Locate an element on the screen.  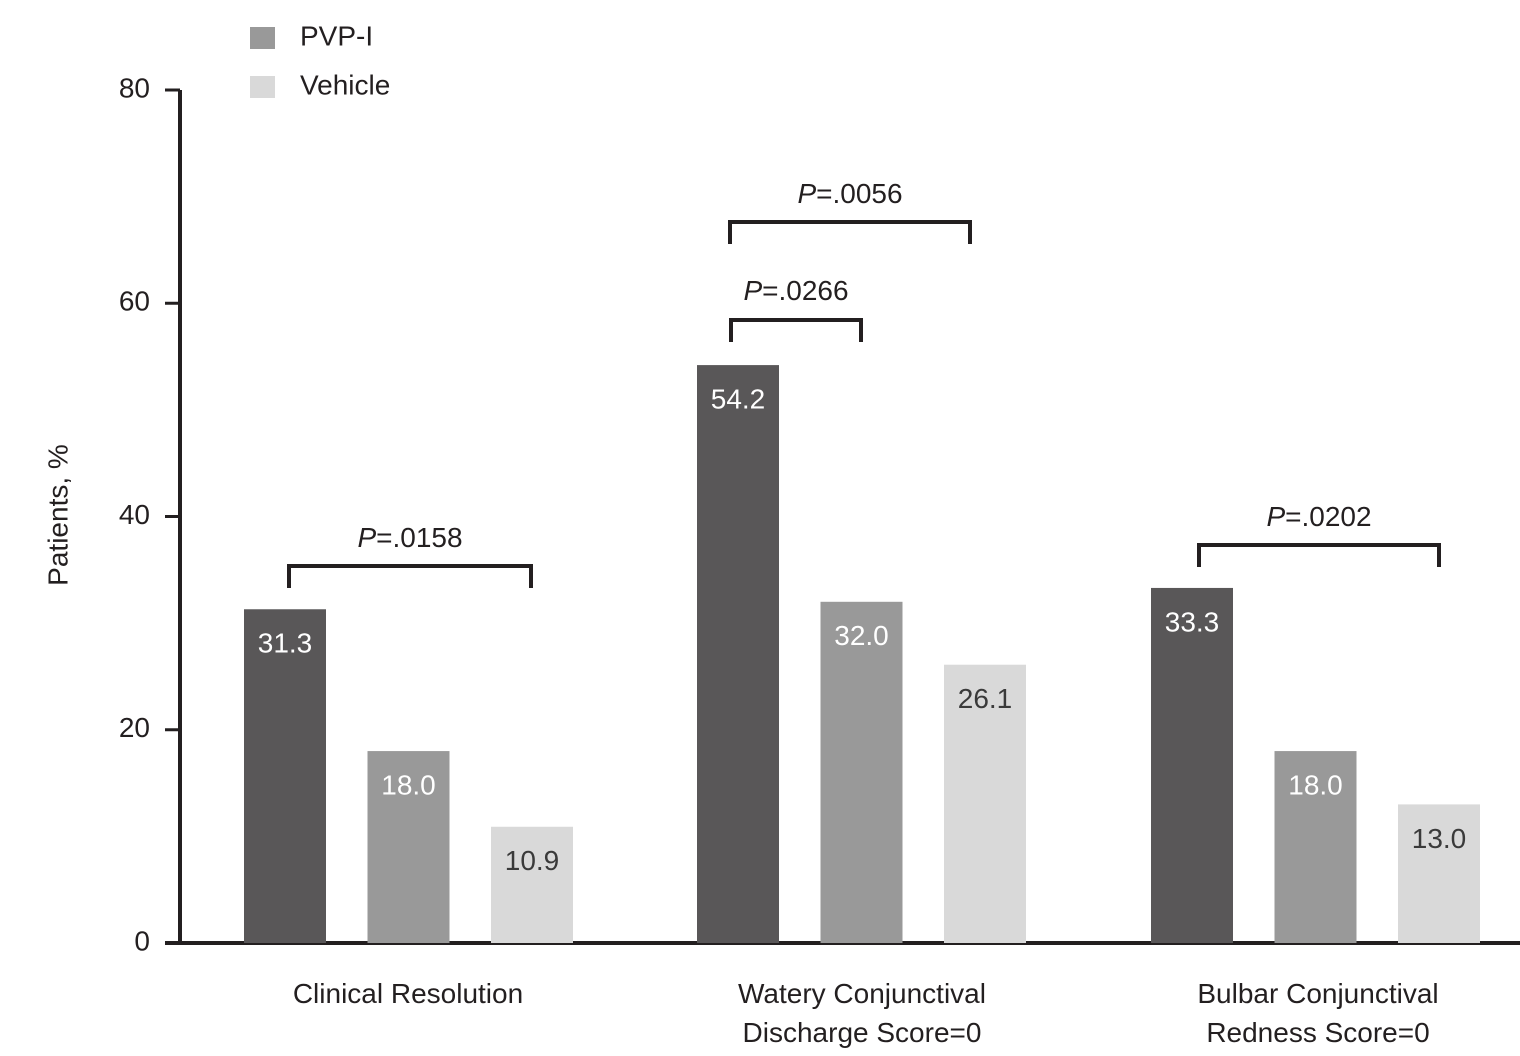
p-value: P=.0266 is located at coordinates (795, 290).